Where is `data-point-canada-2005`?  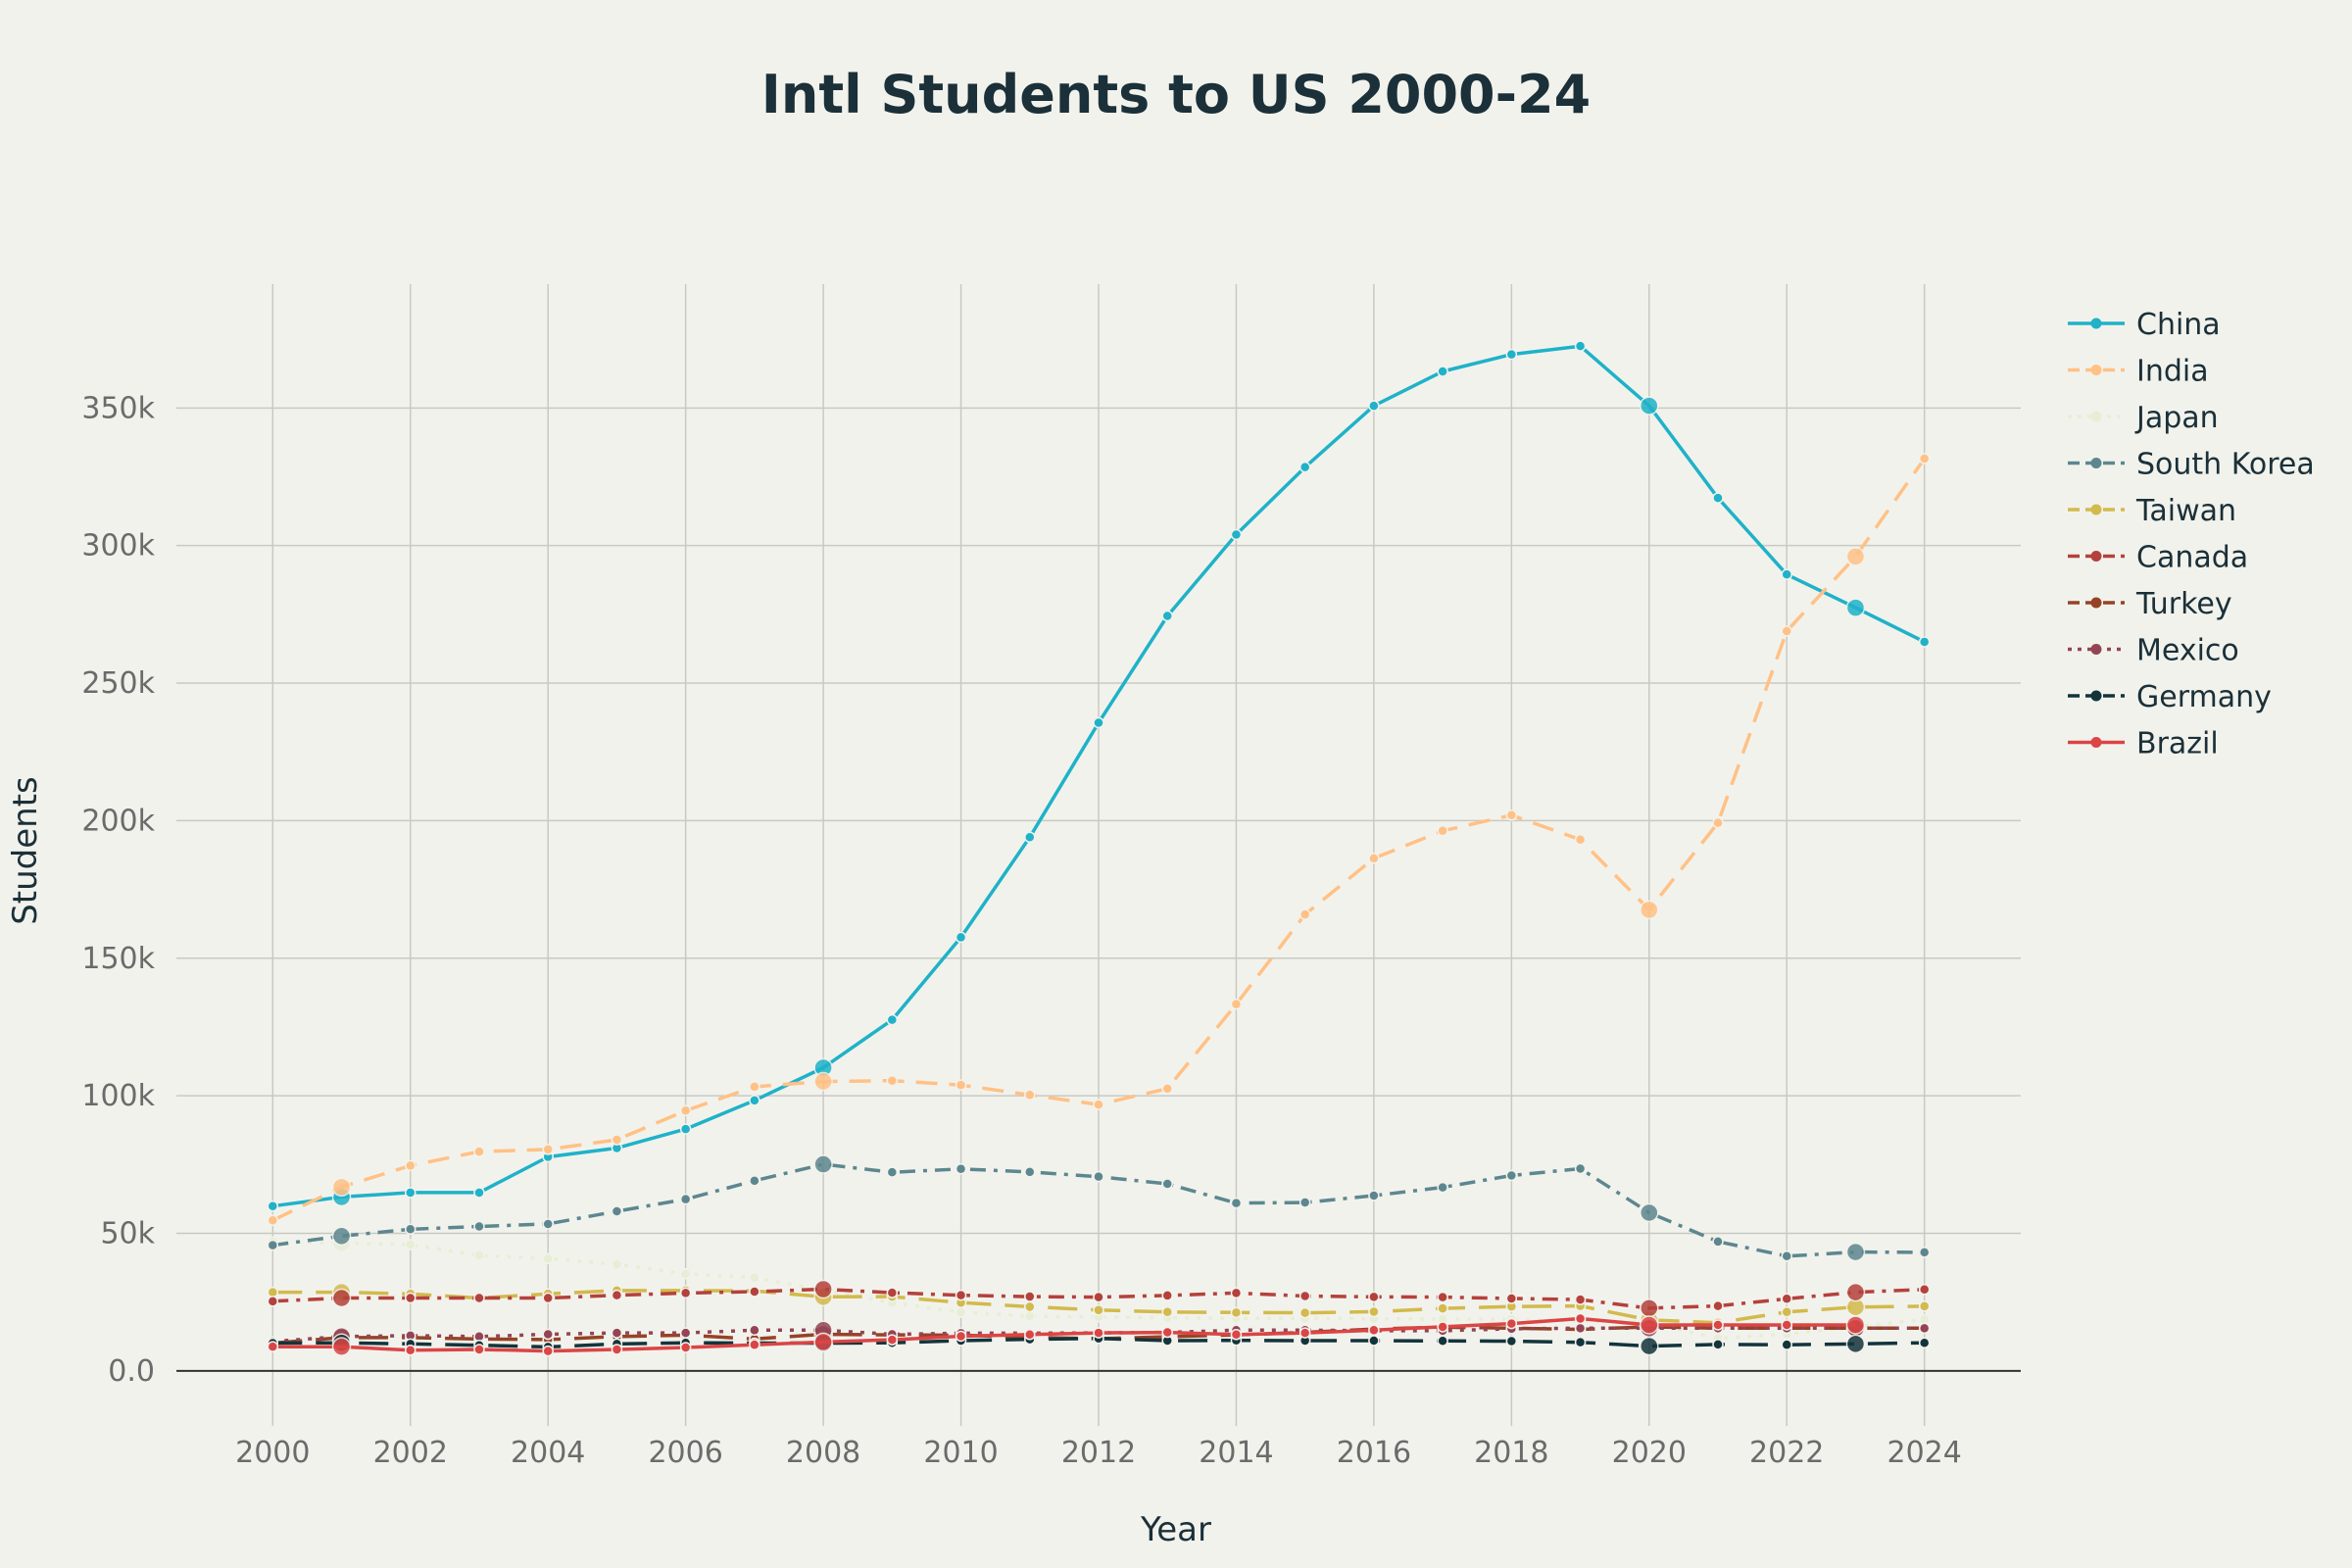 data-point-canada-2005 is located at coordinates (617, 1295).